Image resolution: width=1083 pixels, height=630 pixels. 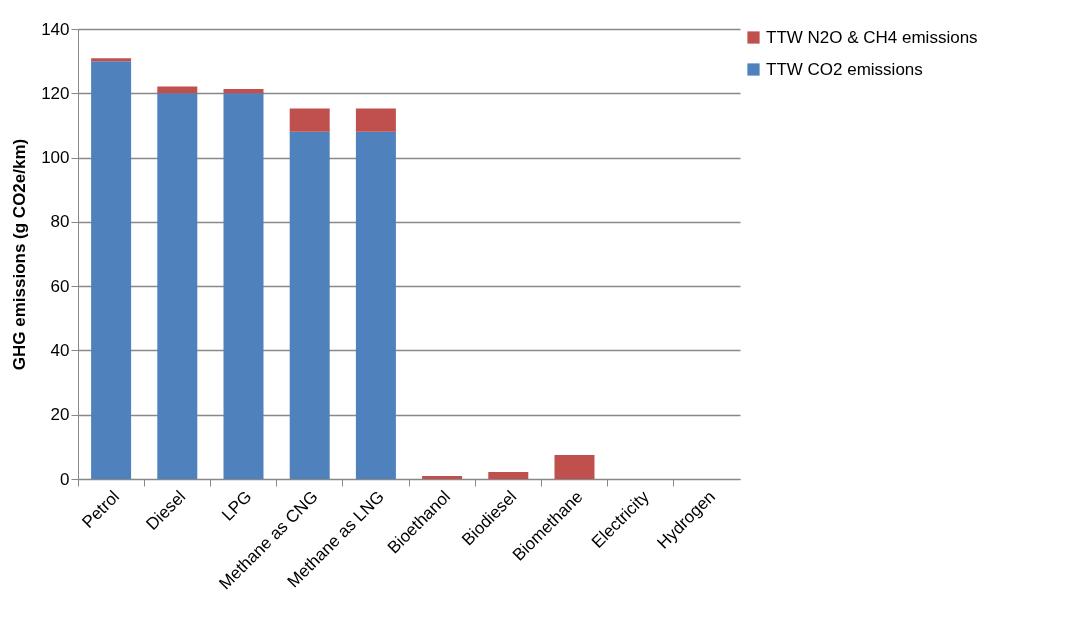 I want to click on legend-label: TTW CO2 emissions, so click(x=844, y=69).